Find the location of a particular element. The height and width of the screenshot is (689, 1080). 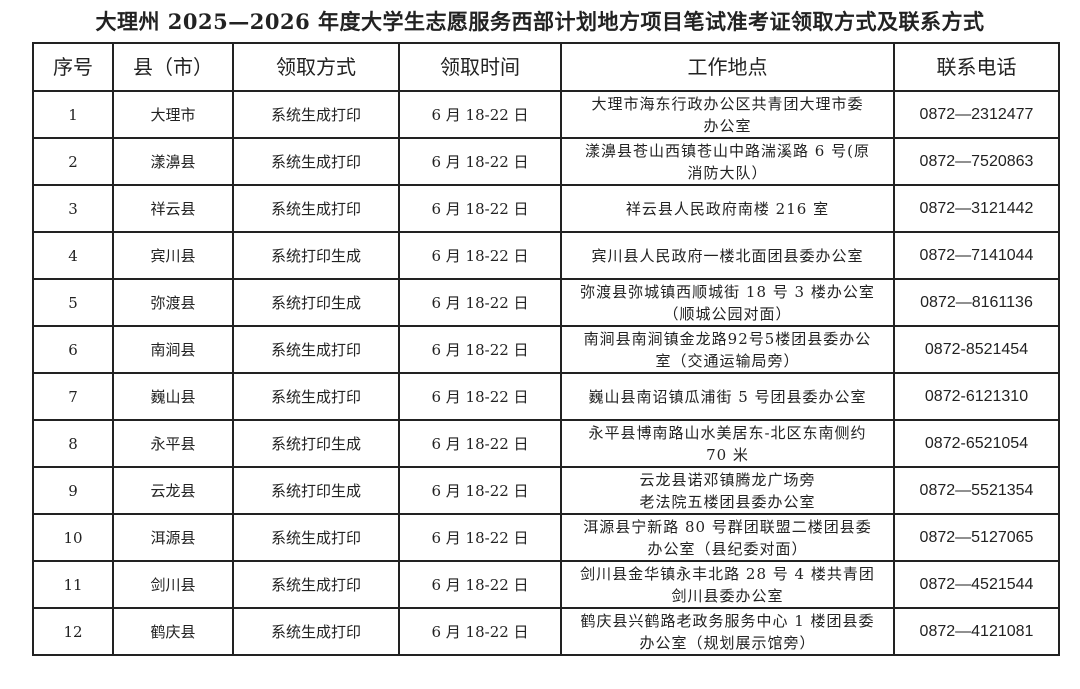

cell-phone: 0872-6521054 is located at coordinates (976, 443).